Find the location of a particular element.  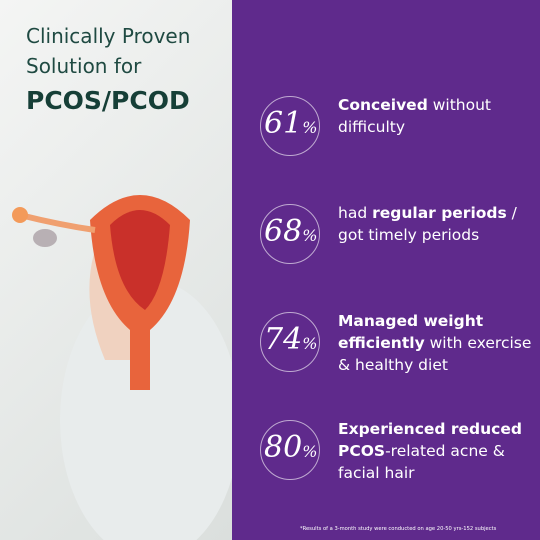

stat-number: 74% is located at coordinates (290, 339).